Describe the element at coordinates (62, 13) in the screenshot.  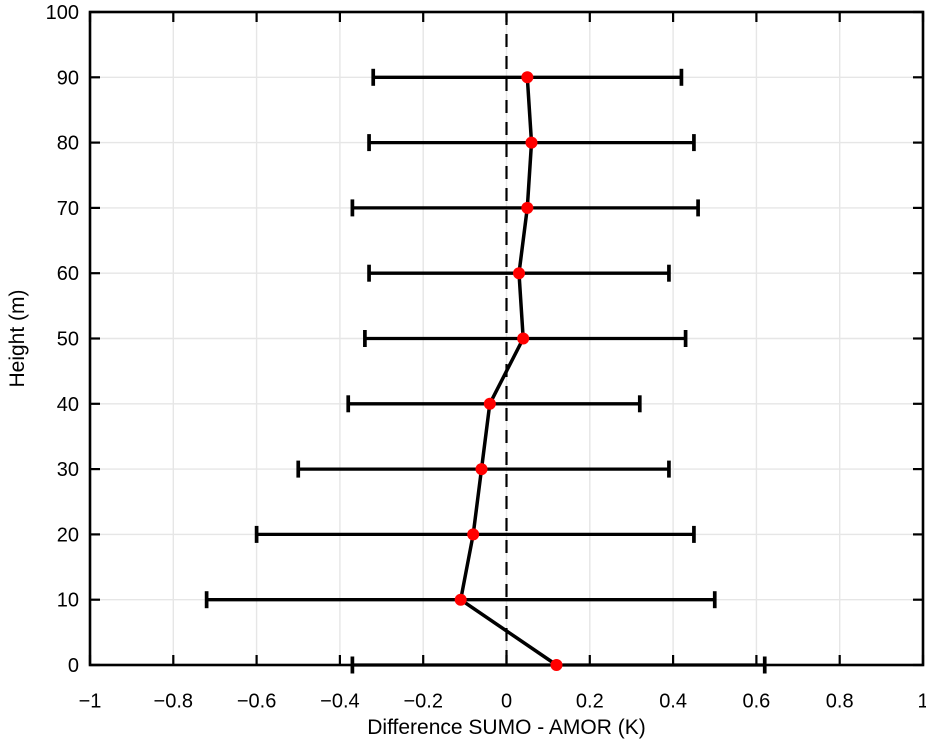
I see `y-tick-label: 100` at that location.